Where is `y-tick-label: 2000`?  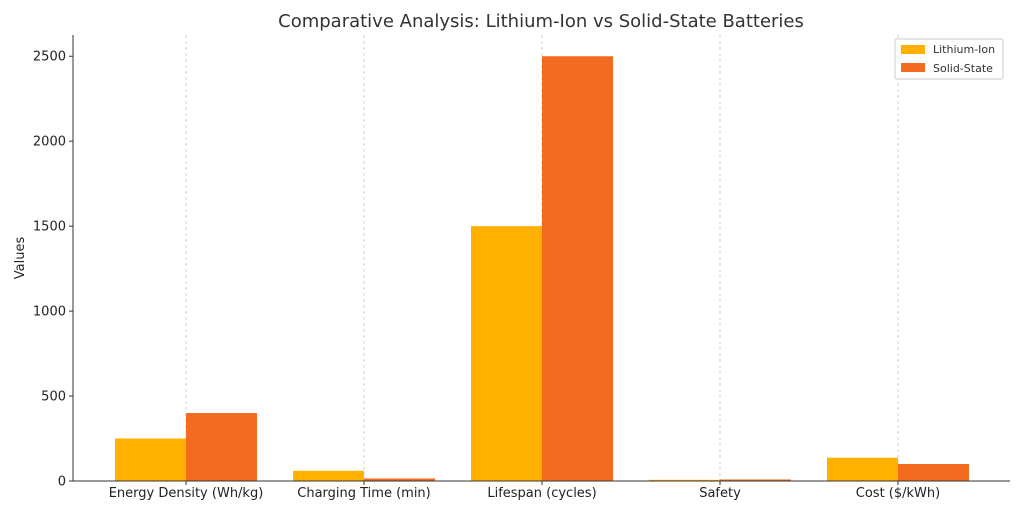
y-tick-label: 2000 is located at coordinates (49, 142).